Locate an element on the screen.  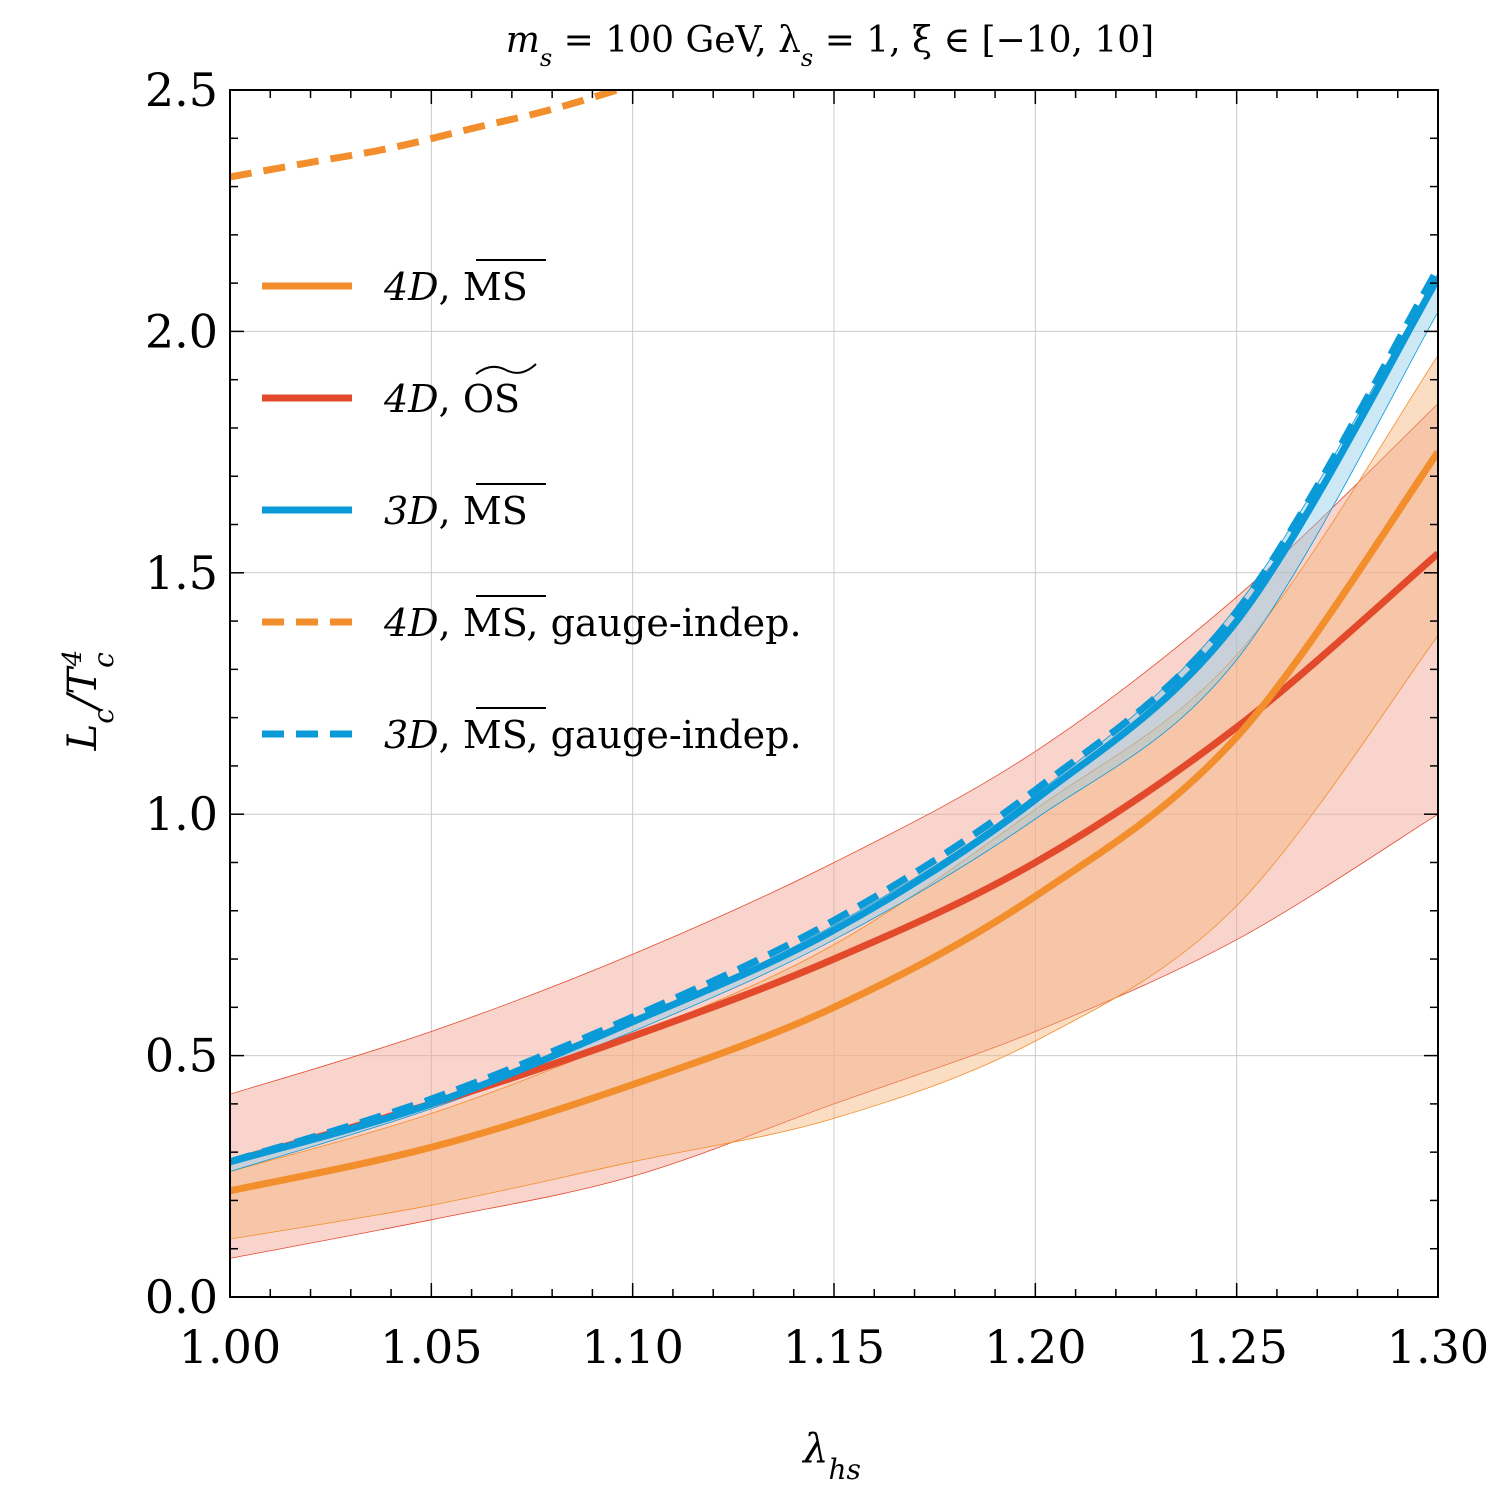
x-tick-label: 1.00 is located at coordinates (230, 1347).